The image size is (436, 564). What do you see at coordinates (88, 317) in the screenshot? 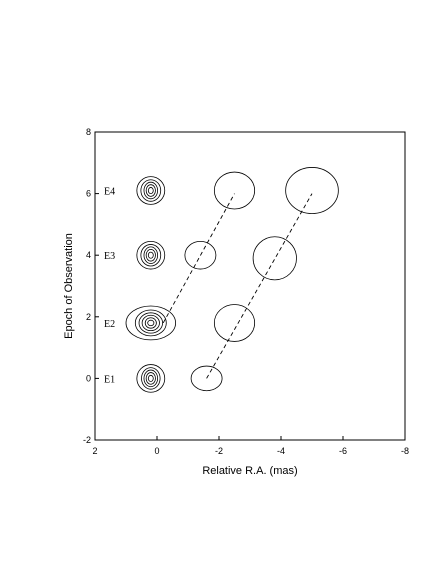
I see `y-tick-label: 2` at bounding box center [88, 317].